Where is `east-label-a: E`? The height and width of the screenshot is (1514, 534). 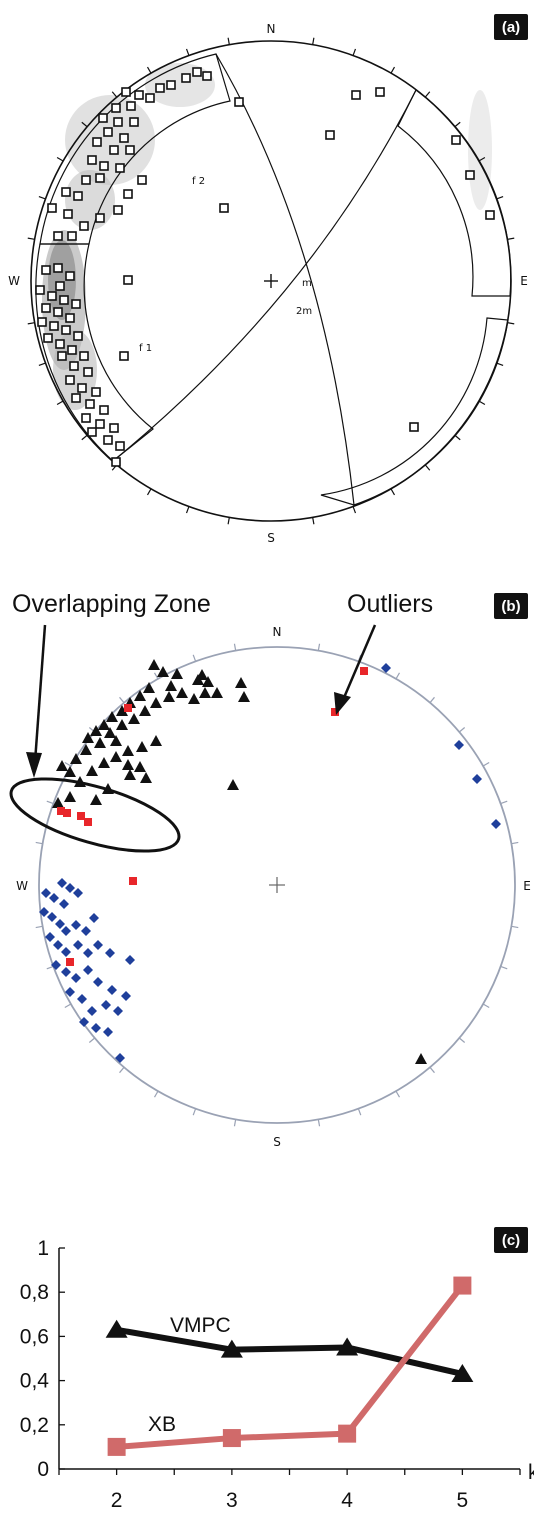 east-label-a: E is located at coordinates (524, 281).